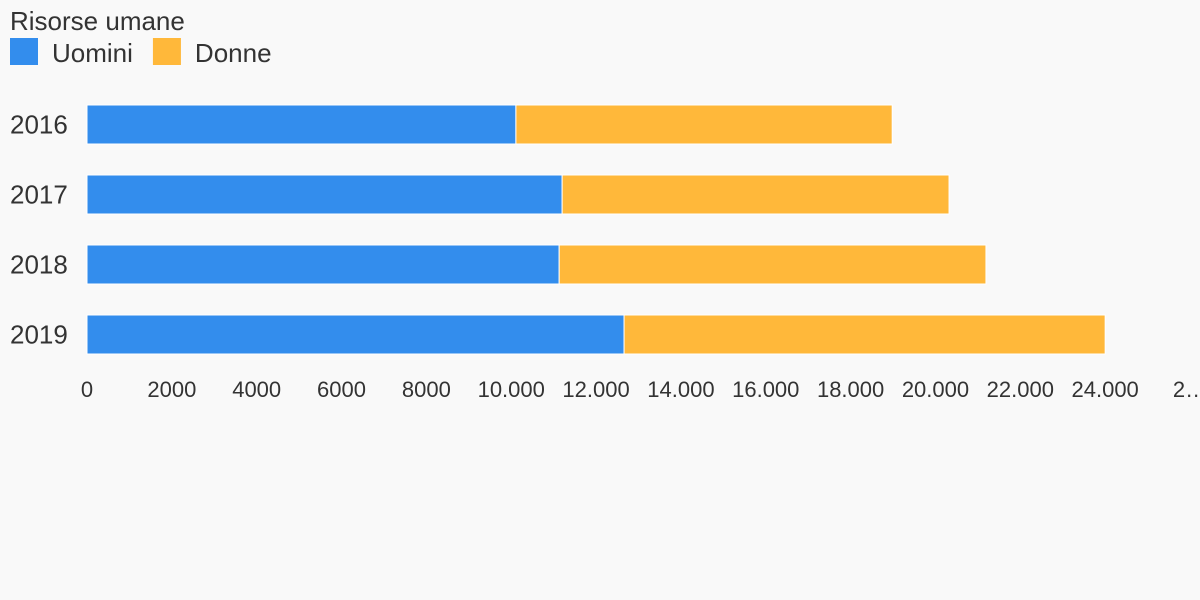 This screenshot has width=1200, height=600. Describe the element at coordinates (256, 389) in the screenshot. I see `x-tick-label: 4000` at that location.